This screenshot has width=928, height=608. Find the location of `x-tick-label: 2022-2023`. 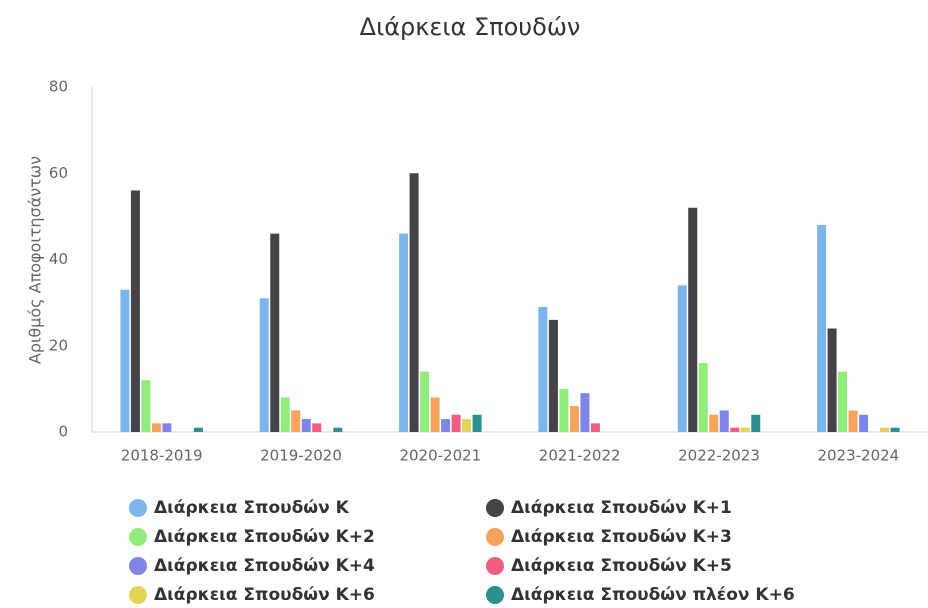

x-tick-label: 2022-2023 is located at coordinates (719, 456).